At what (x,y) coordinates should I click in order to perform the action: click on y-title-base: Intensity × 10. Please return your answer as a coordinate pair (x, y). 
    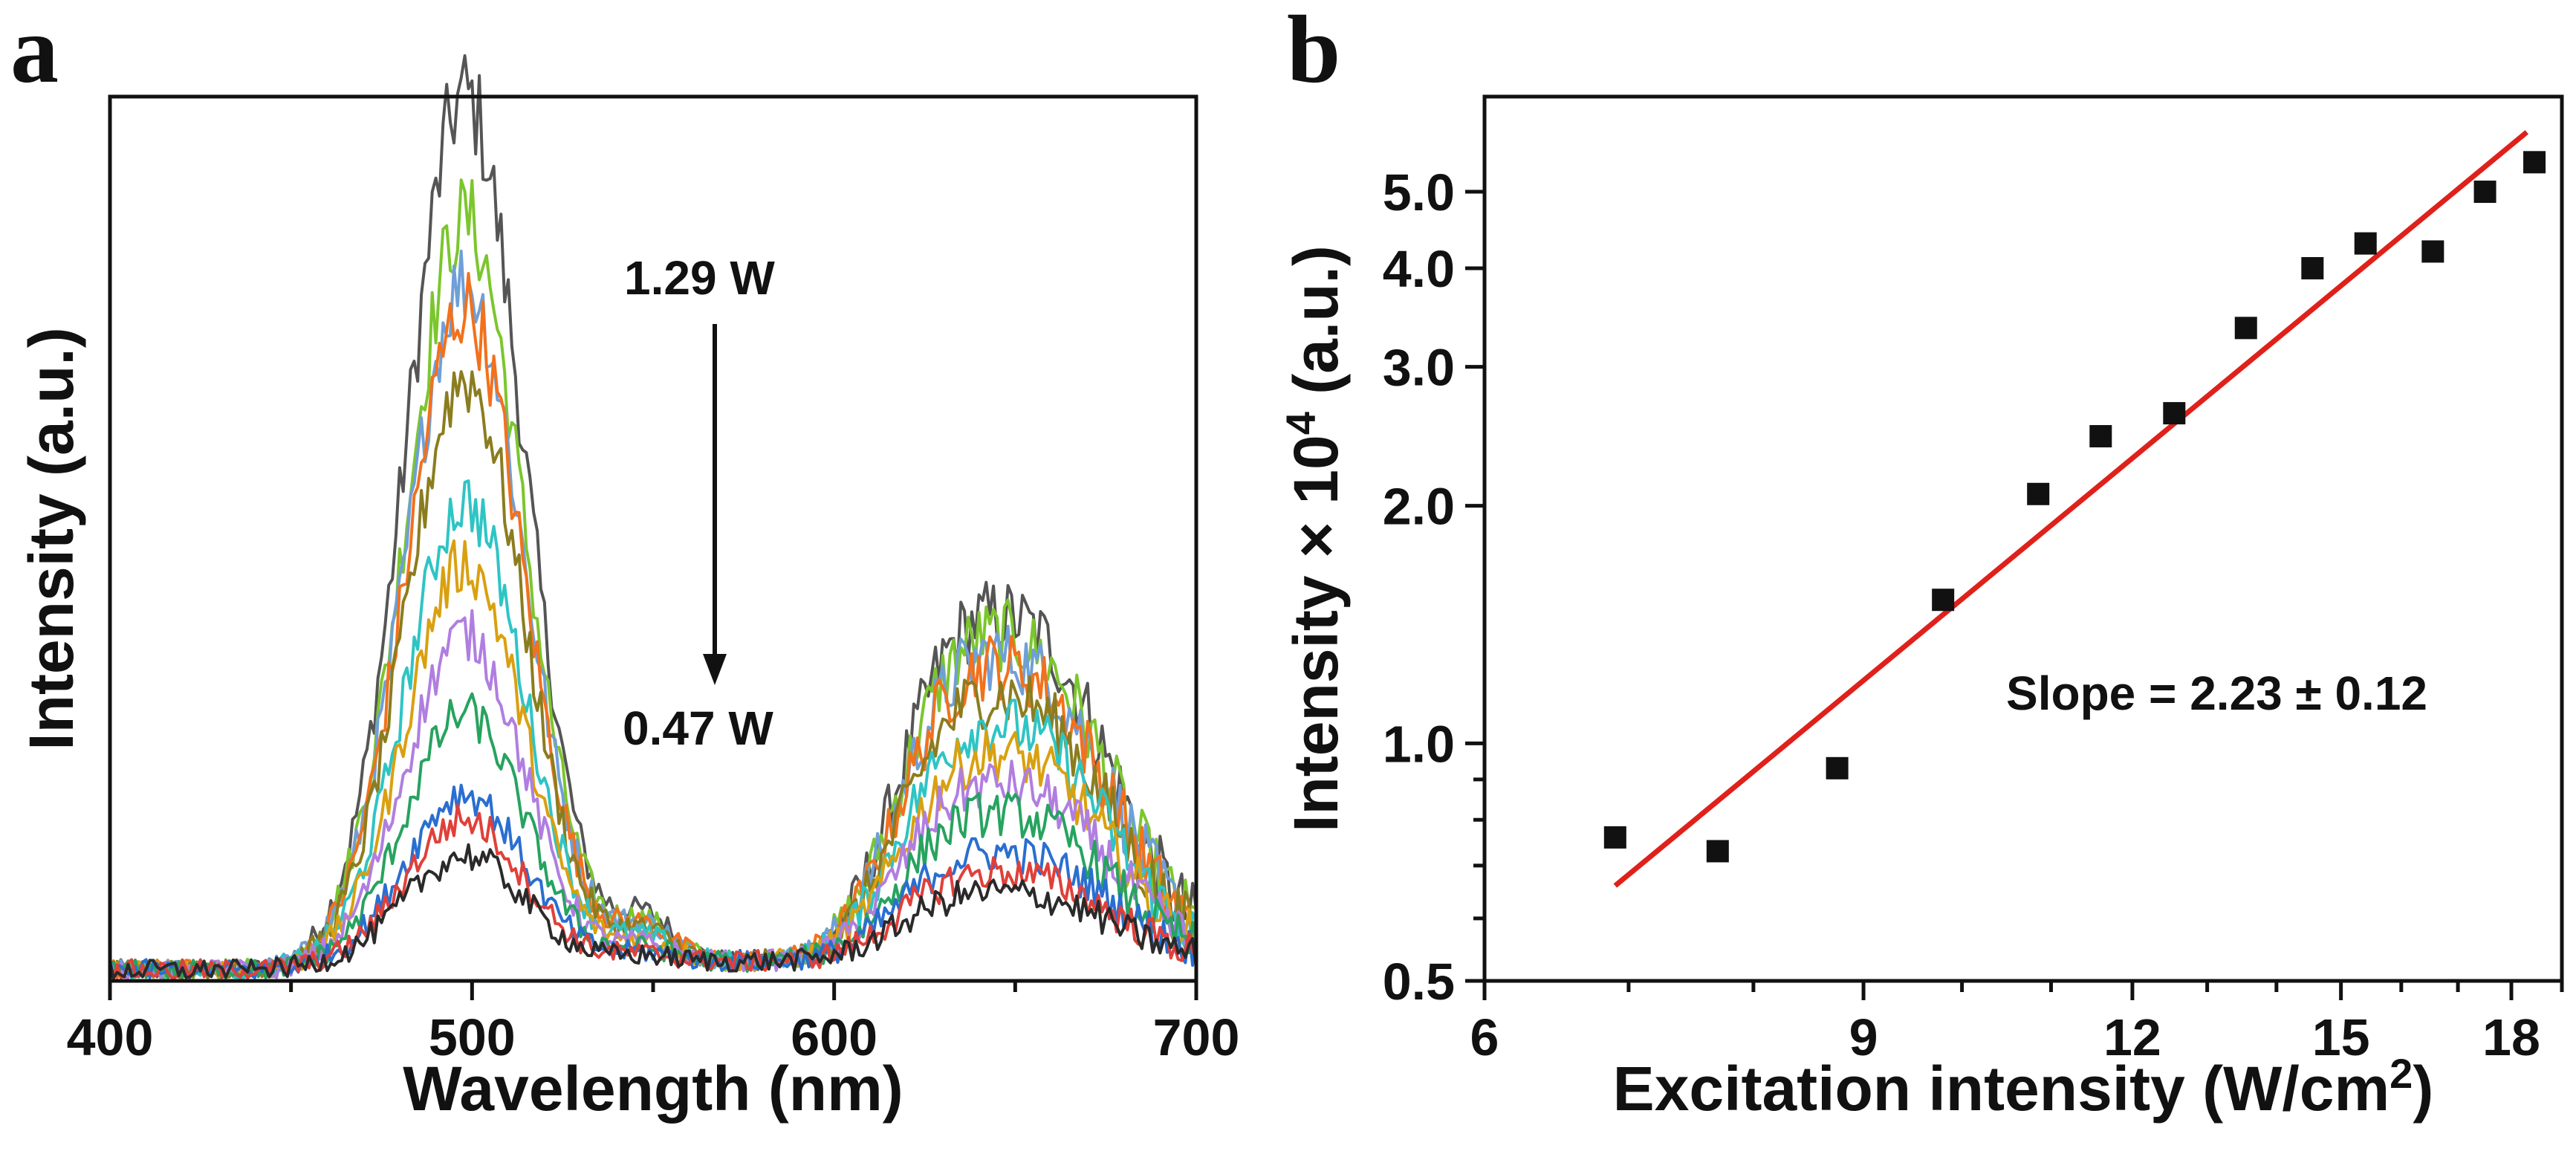
    Looking at the image, I should click on (1316, 633).